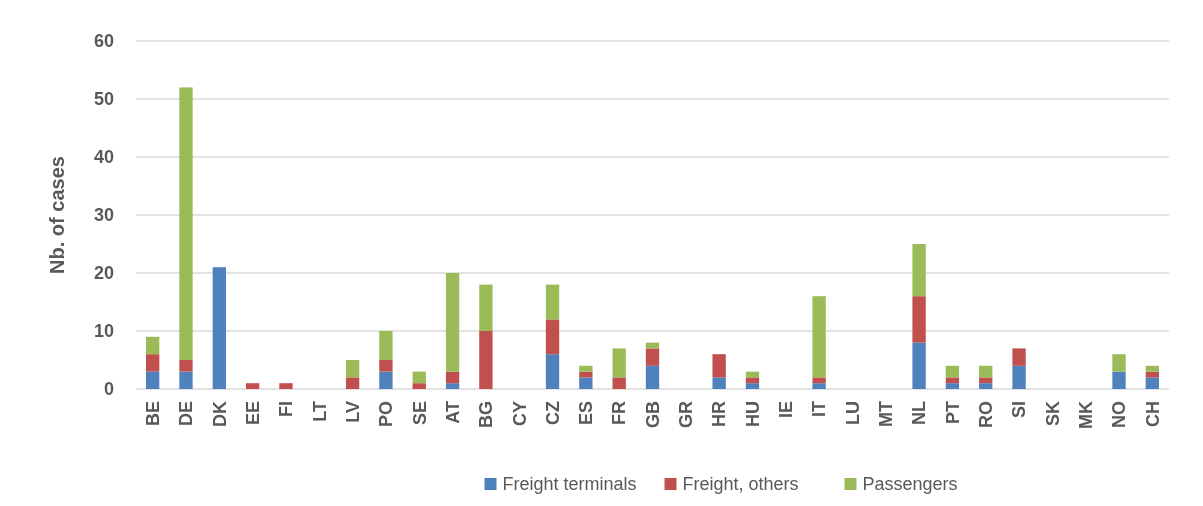  Describe the element at coordinates (152, 414) in the screenshot. I see `x-tick-label: BE` at that location.